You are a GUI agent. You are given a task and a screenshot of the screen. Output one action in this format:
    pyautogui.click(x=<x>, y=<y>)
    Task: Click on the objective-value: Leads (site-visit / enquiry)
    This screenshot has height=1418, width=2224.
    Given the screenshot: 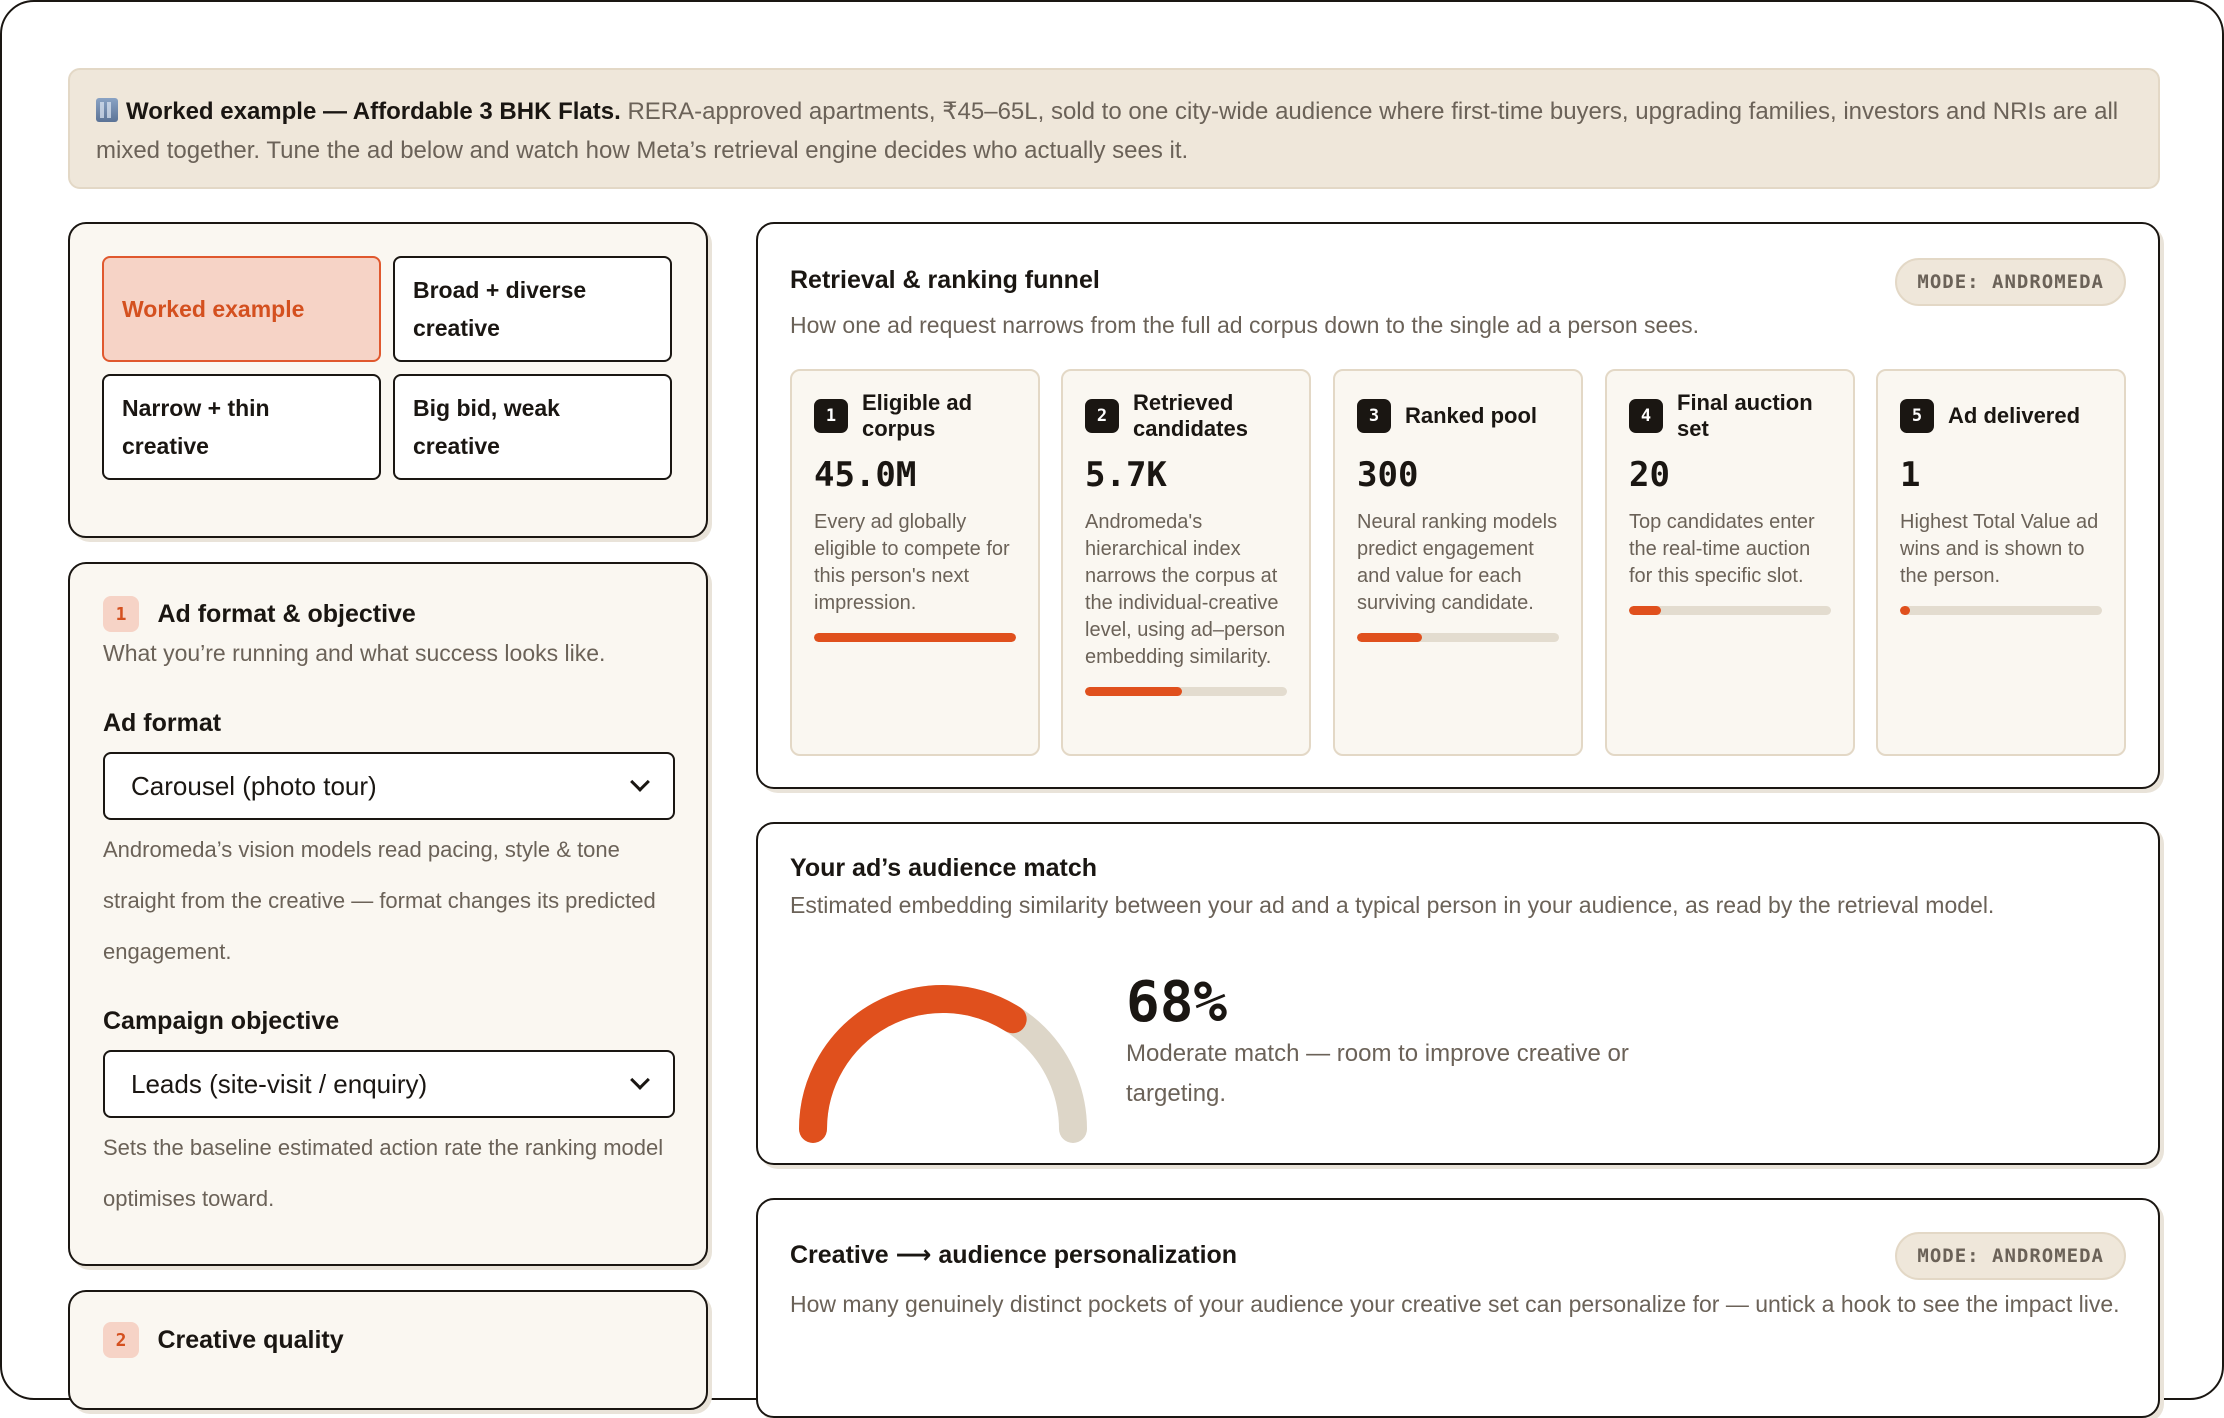 What is the action you would take?
    pyautogui.click(x=279, y=1083)
    